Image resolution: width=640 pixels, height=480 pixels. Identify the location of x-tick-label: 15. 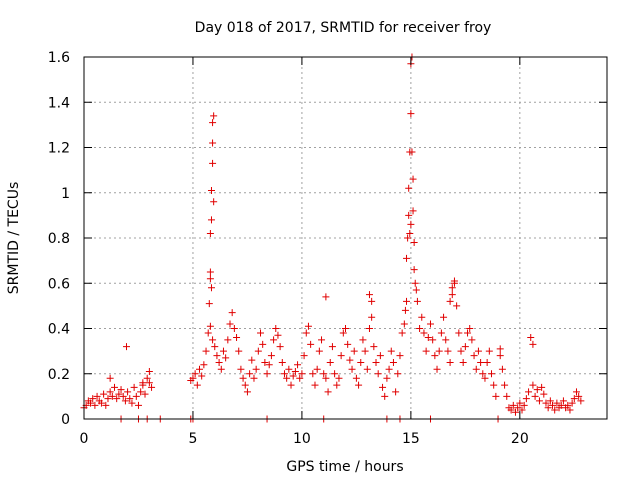
(411, 439).